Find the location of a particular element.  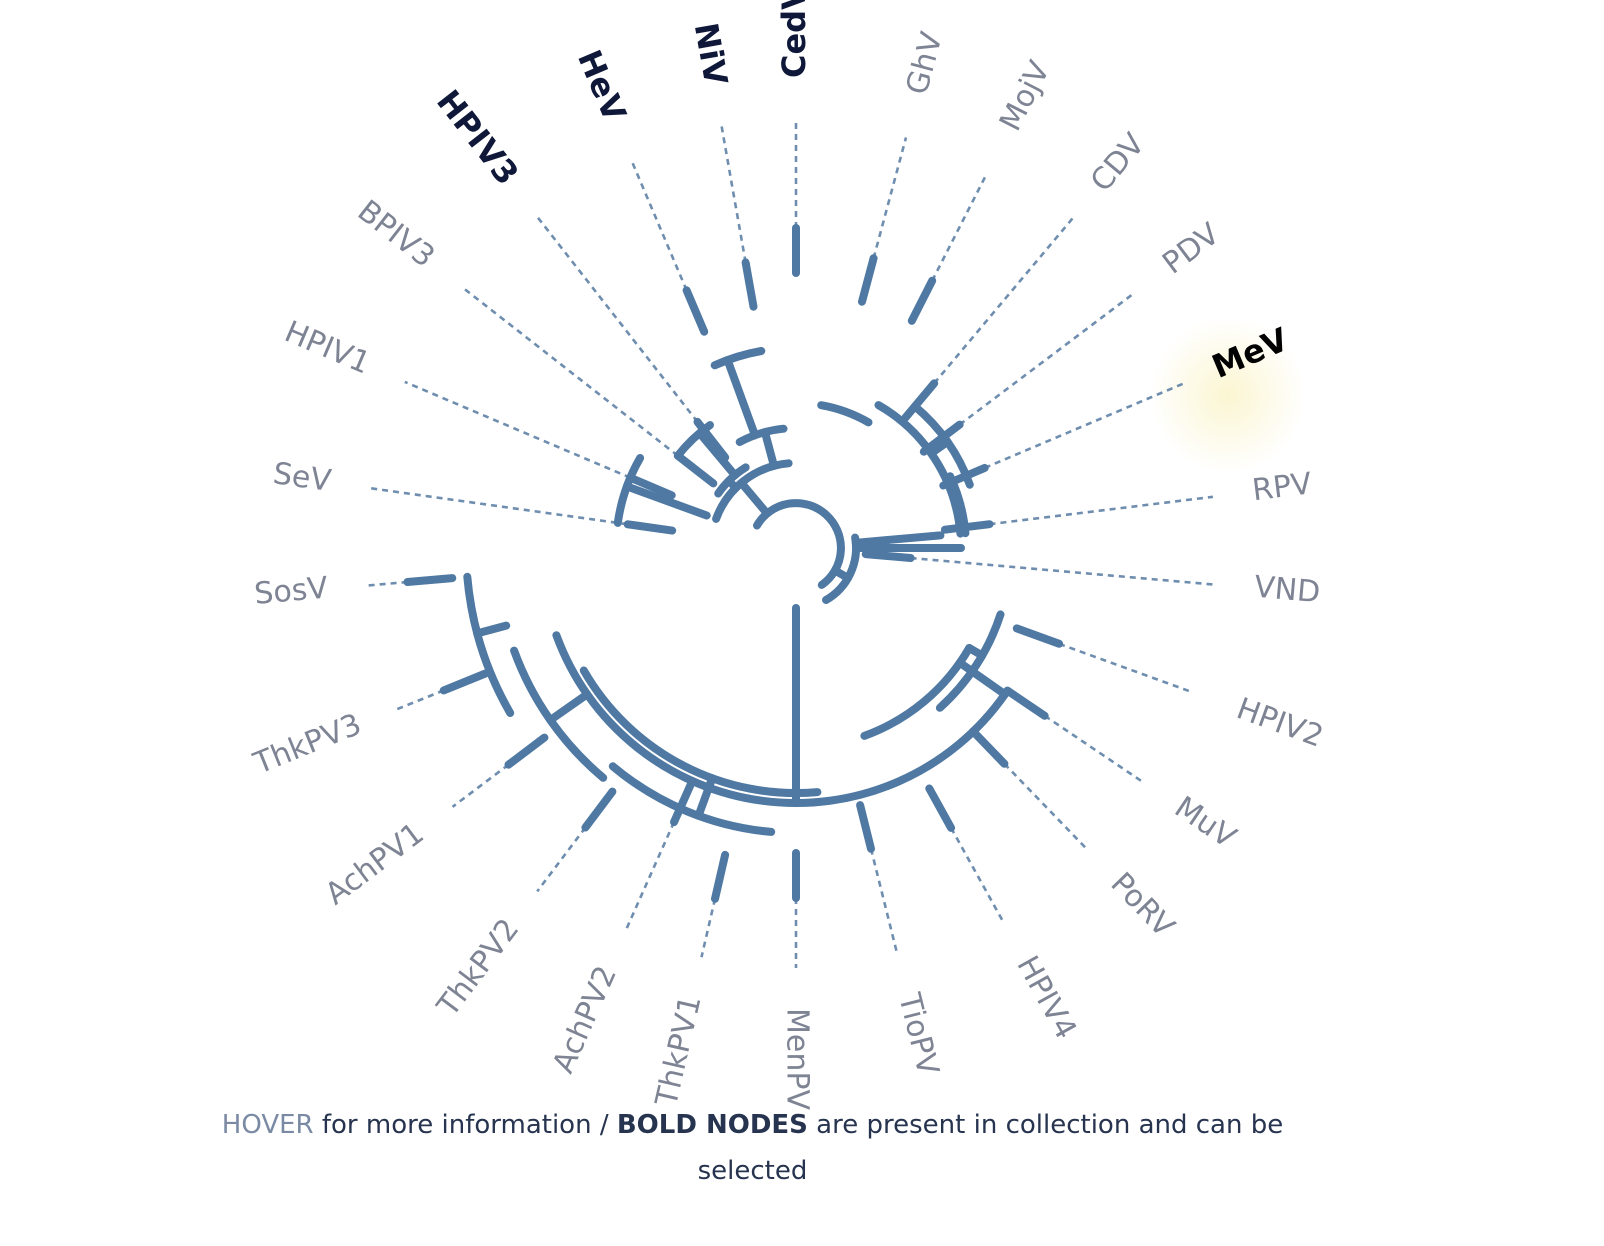

bold-nodes-keyword: BOLD NODES is located at coordinates (712, 1125).